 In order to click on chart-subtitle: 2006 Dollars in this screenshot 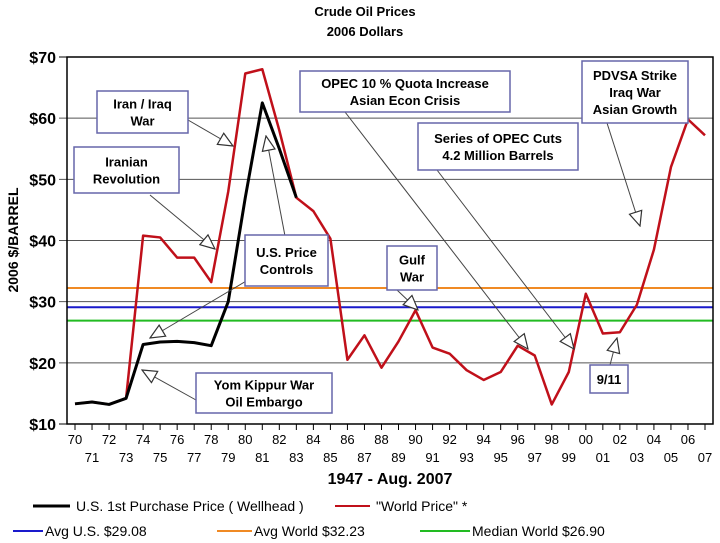, I will do `click(365, 31)`.